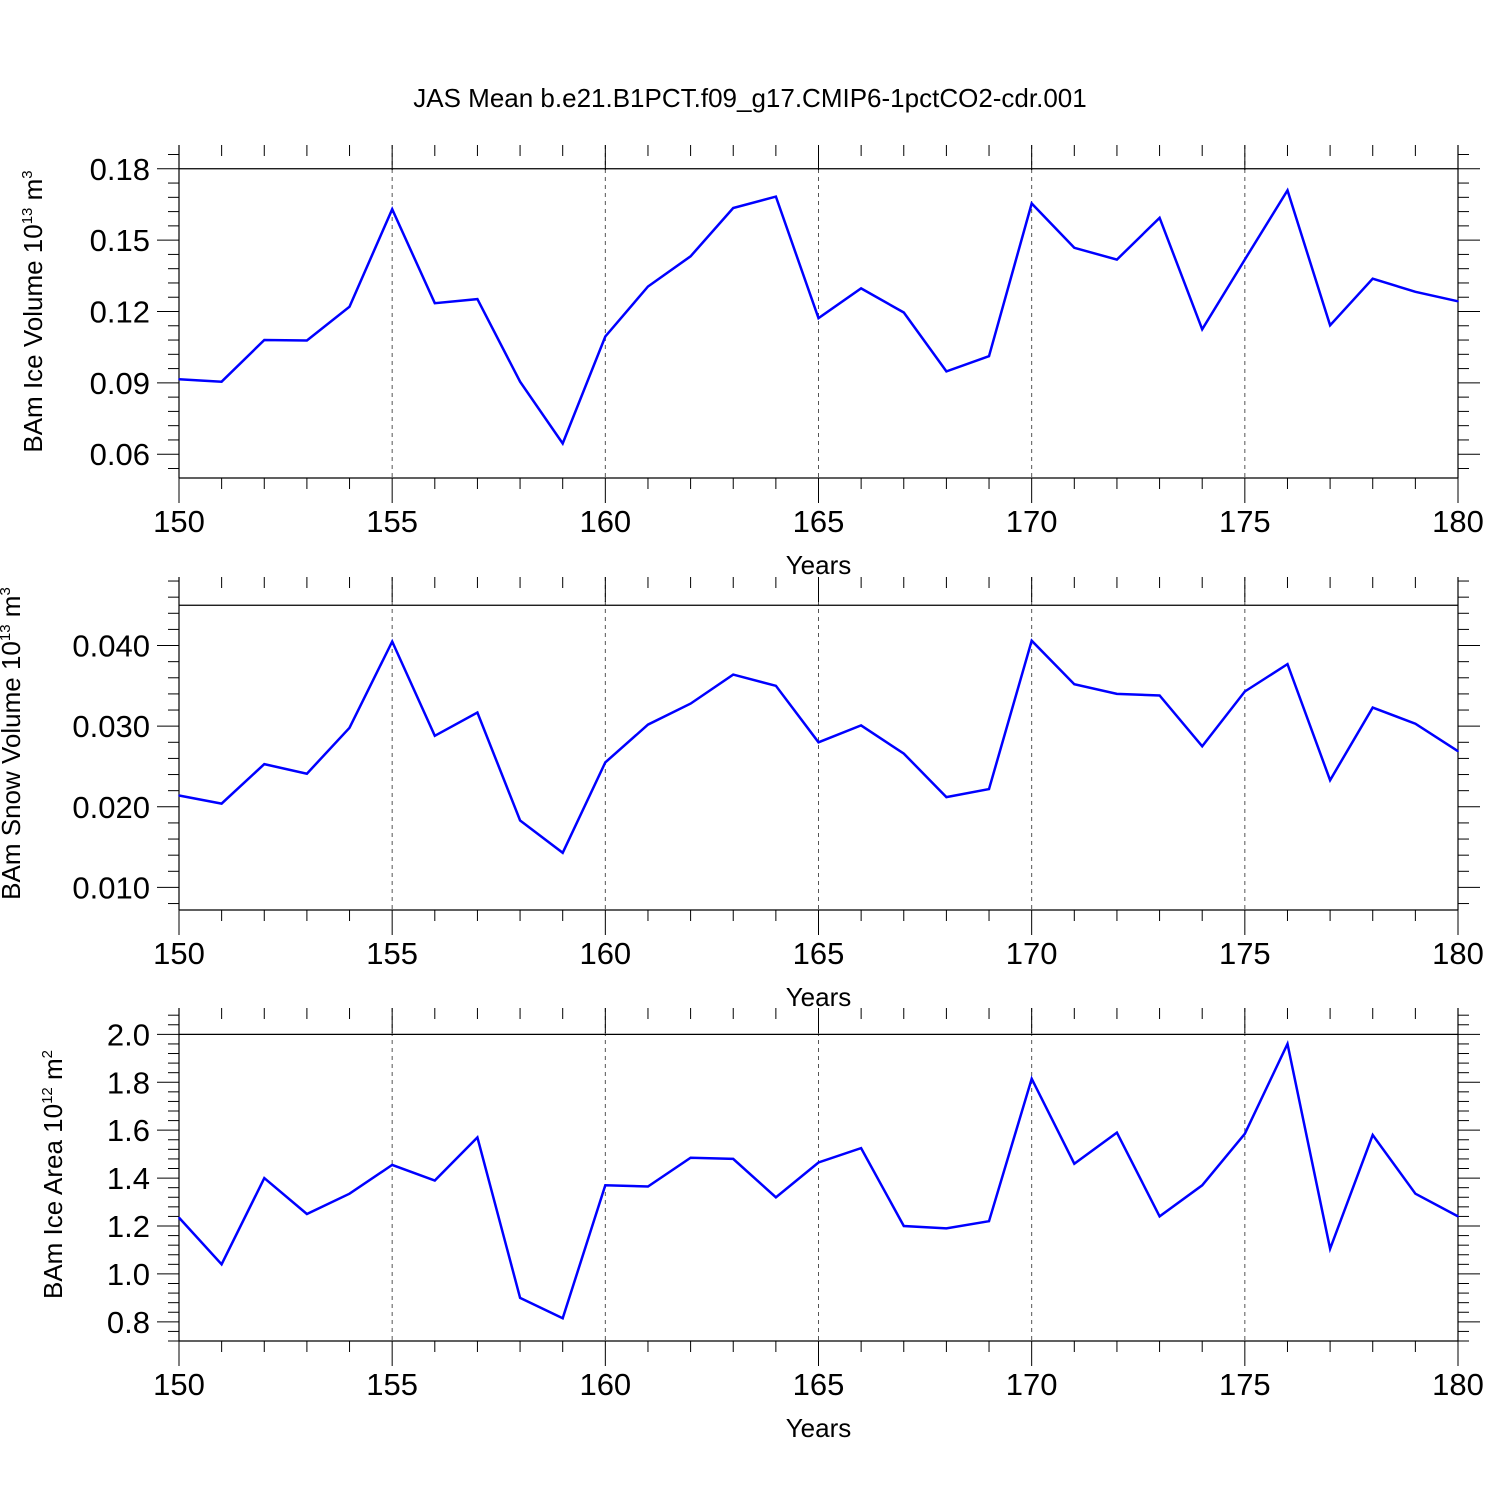 The width and height of the screenshot is (1500, 1500). What do you see at coordinates (128, 1178) in the screenshot?
I see `y-tick-label: 1.4` at bounding box center [128, 1178].